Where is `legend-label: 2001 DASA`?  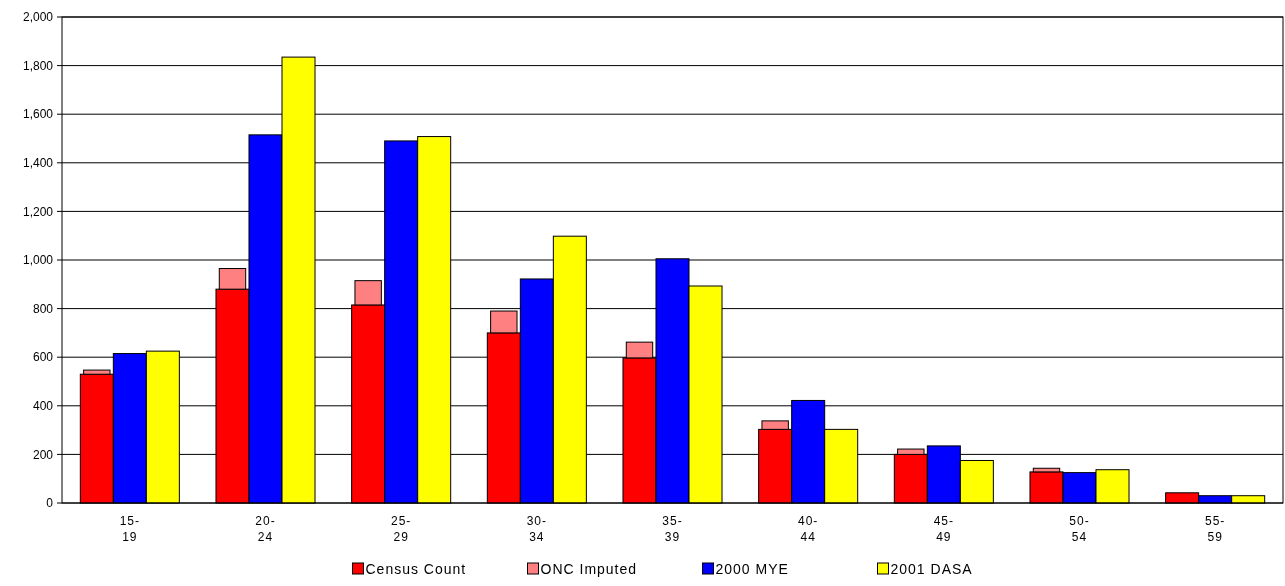 legend-label: 2001 DASA is located at coordinates (931, 569).